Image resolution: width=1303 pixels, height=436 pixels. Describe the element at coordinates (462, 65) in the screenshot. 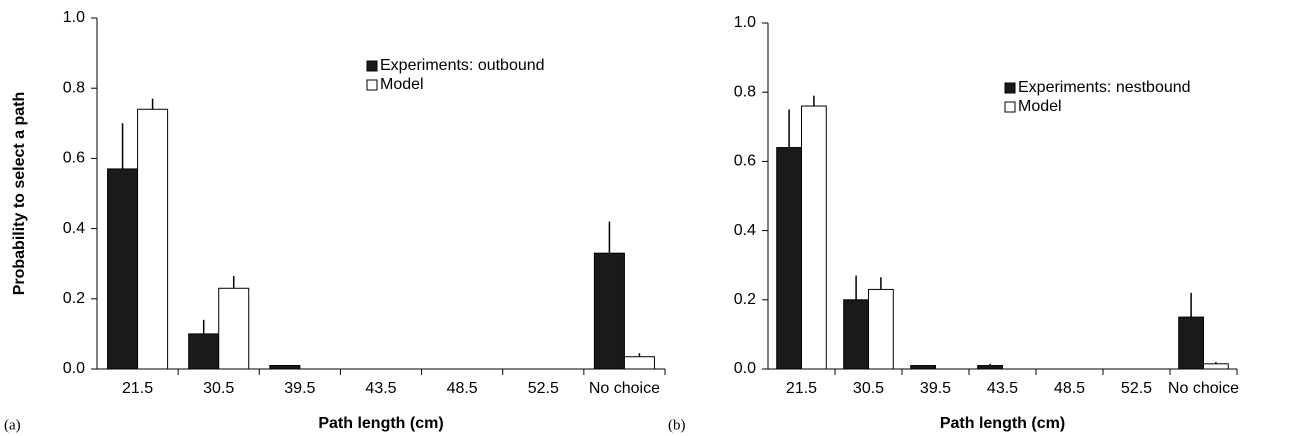

I see `legend-label: Experiments: outbound` at that location.